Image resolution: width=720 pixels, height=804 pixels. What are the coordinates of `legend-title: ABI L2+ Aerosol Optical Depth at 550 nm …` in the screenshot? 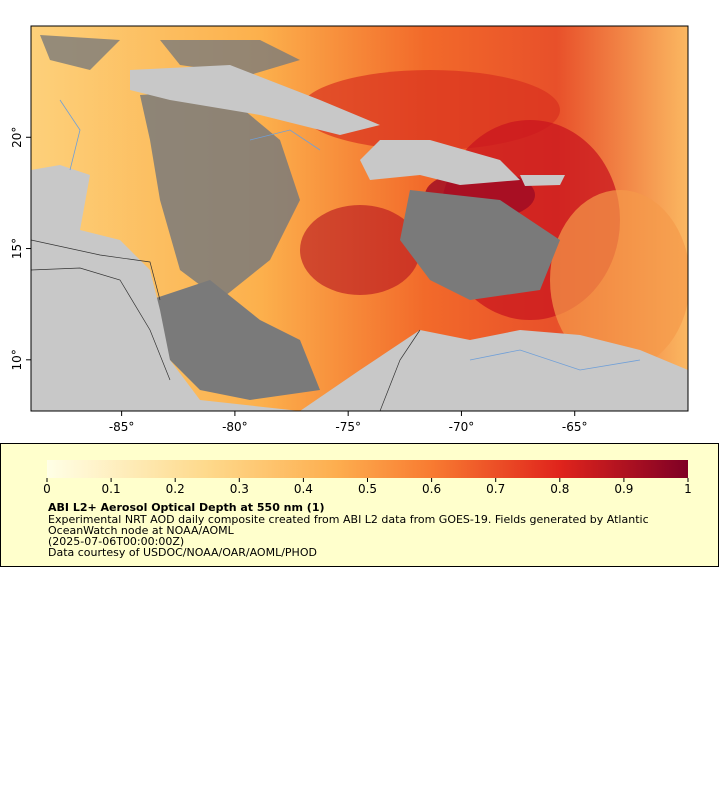 It's located at (186, 507).